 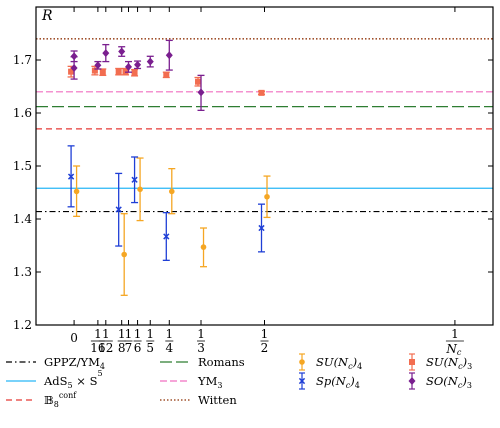 I want to click on x-tick-num-3: 1, so click(x=122, y=334).